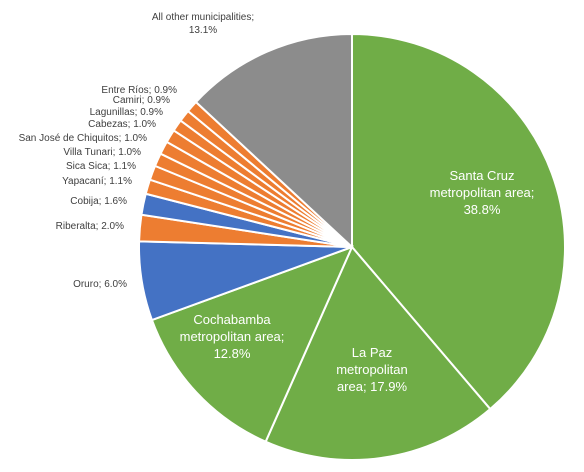 Image resolution: width=584 pixels, height=472 pixels. Describe the element at coordinates (90, 226) in the screenshot. I see `slice-label-4: Riberalta; 2.0%` at that location.